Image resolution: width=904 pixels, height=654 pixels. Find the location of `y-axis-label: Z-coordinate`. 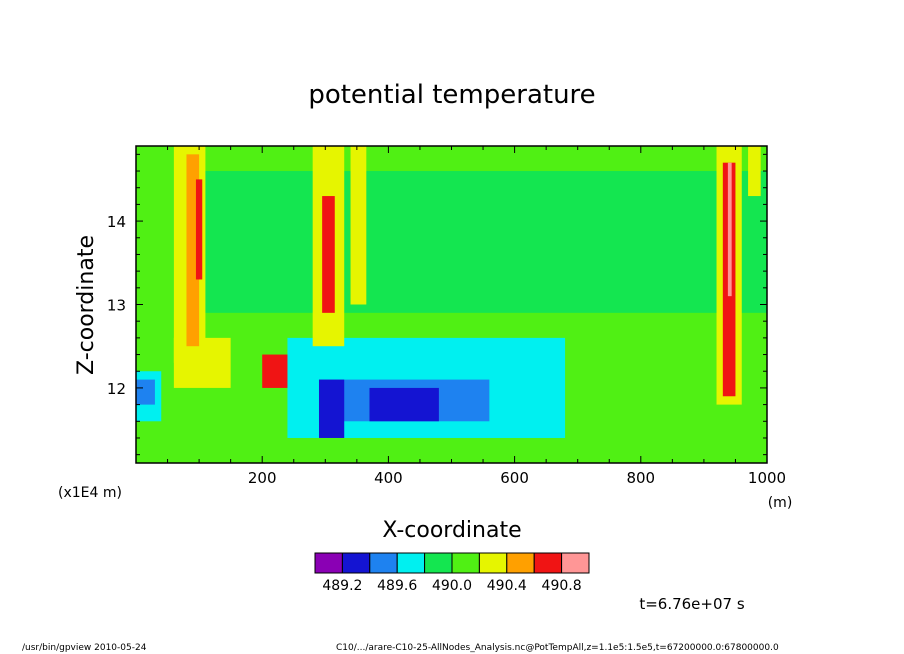

y-axis-label: Z-coordinate is located at coordinates (86, 305).